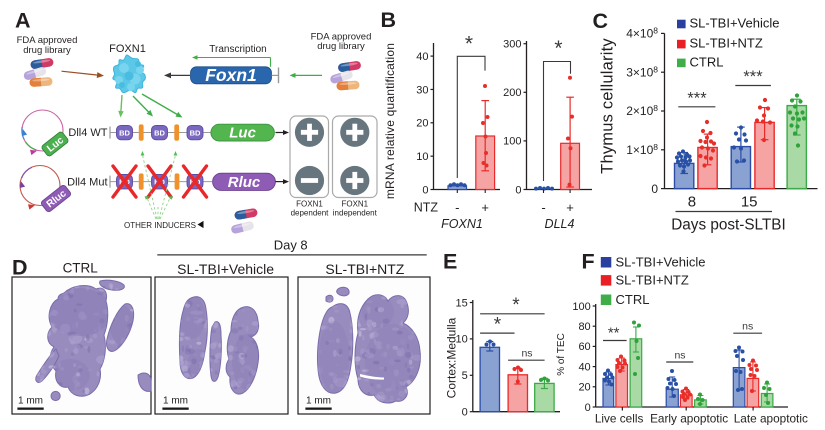 The width and height of the screenshot is (825, 430). Describe the element at coordinates (389, 20) in the screenshot. I see `svg-text: B` at that location.